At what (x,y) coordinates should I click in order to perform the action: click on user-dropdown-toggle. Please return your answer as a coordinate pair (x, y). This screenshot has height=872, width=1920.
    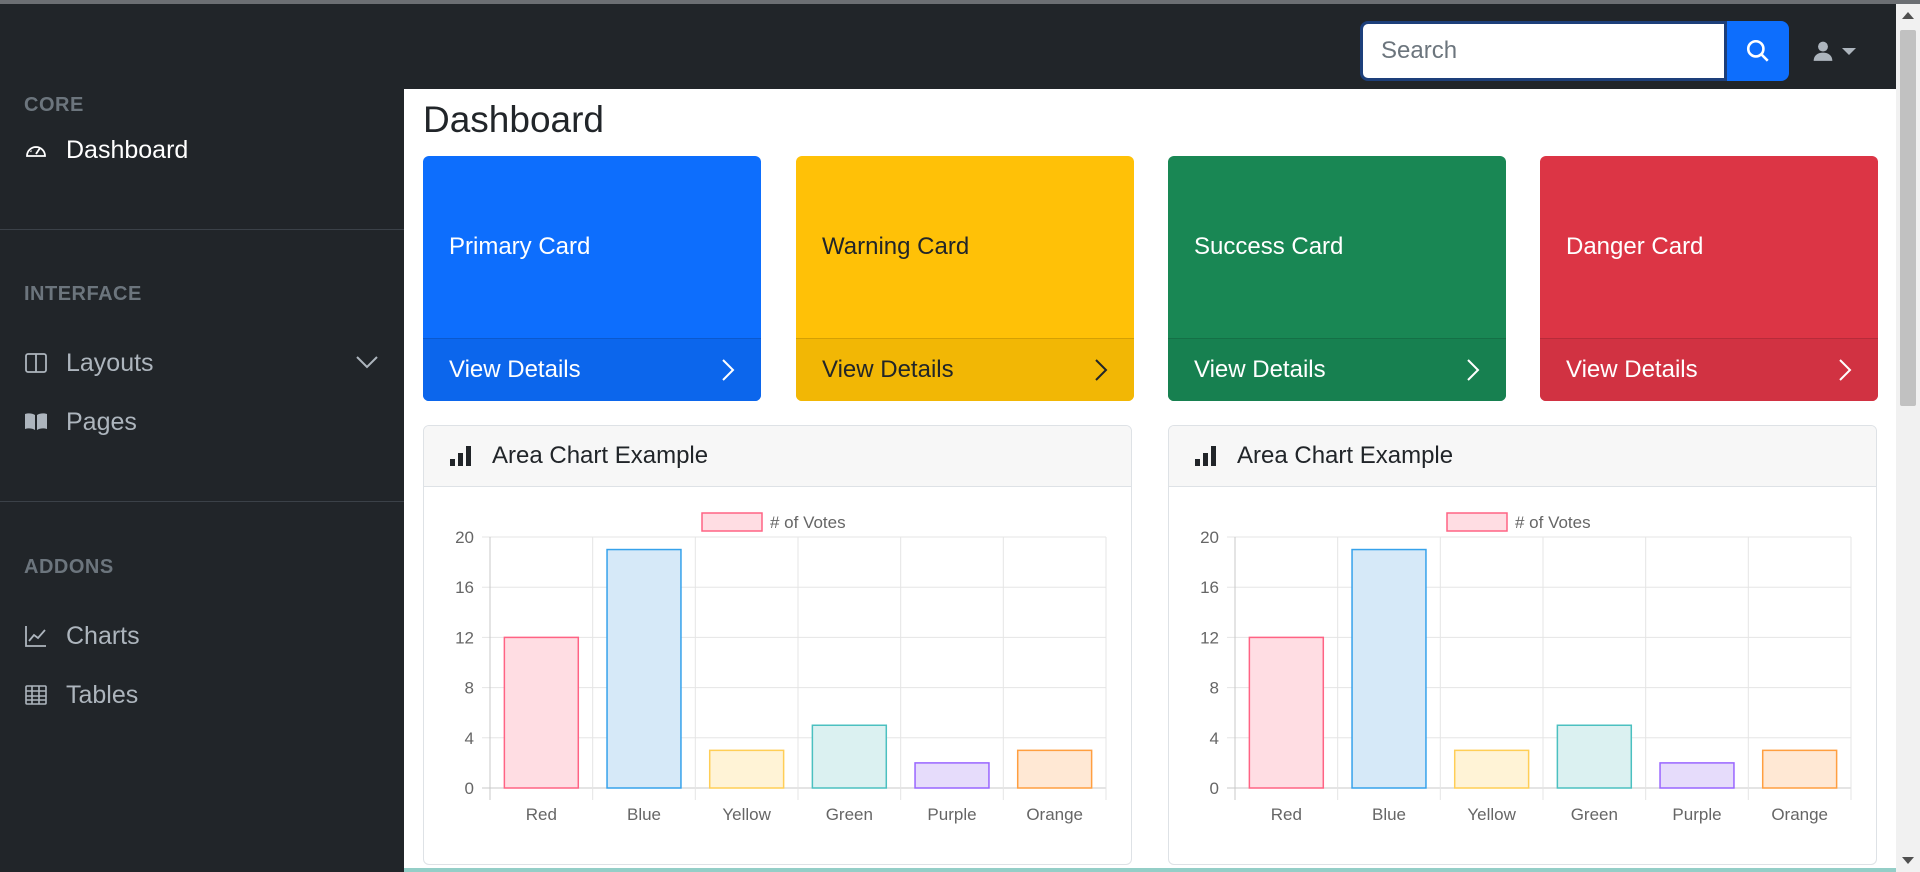
    Looking at the image, I should click on (1842, 51).